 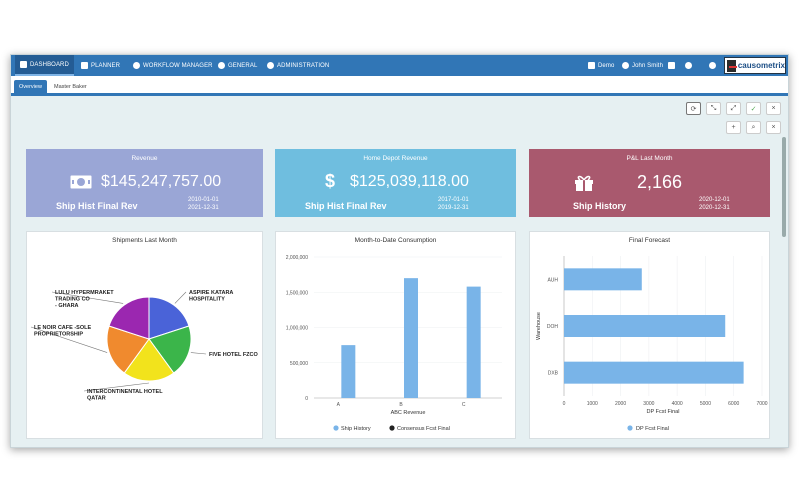 I want to click on nav-planner: PLANNER, so click(x=100, y=65).